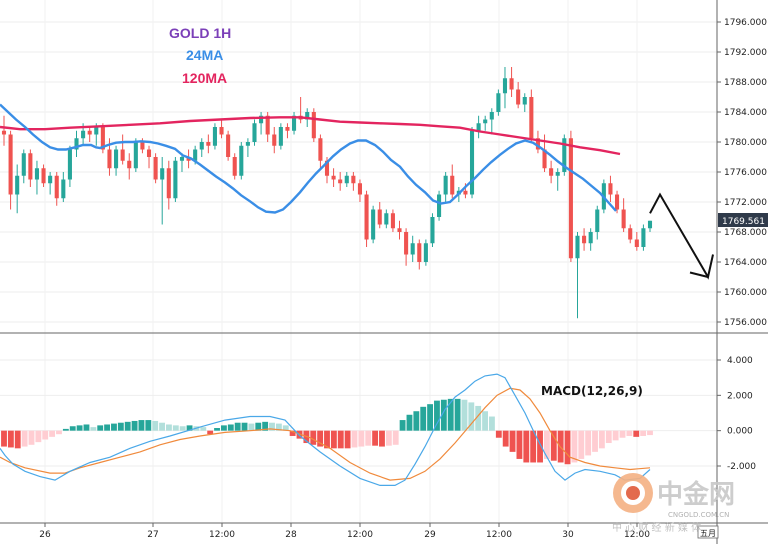 The height and width of the screenshot is (544, 768). What do you see at coordinates (745, 53) in the screenshot?
I see `price-tick-label: 1792.000` at bounding box center [745, 53].